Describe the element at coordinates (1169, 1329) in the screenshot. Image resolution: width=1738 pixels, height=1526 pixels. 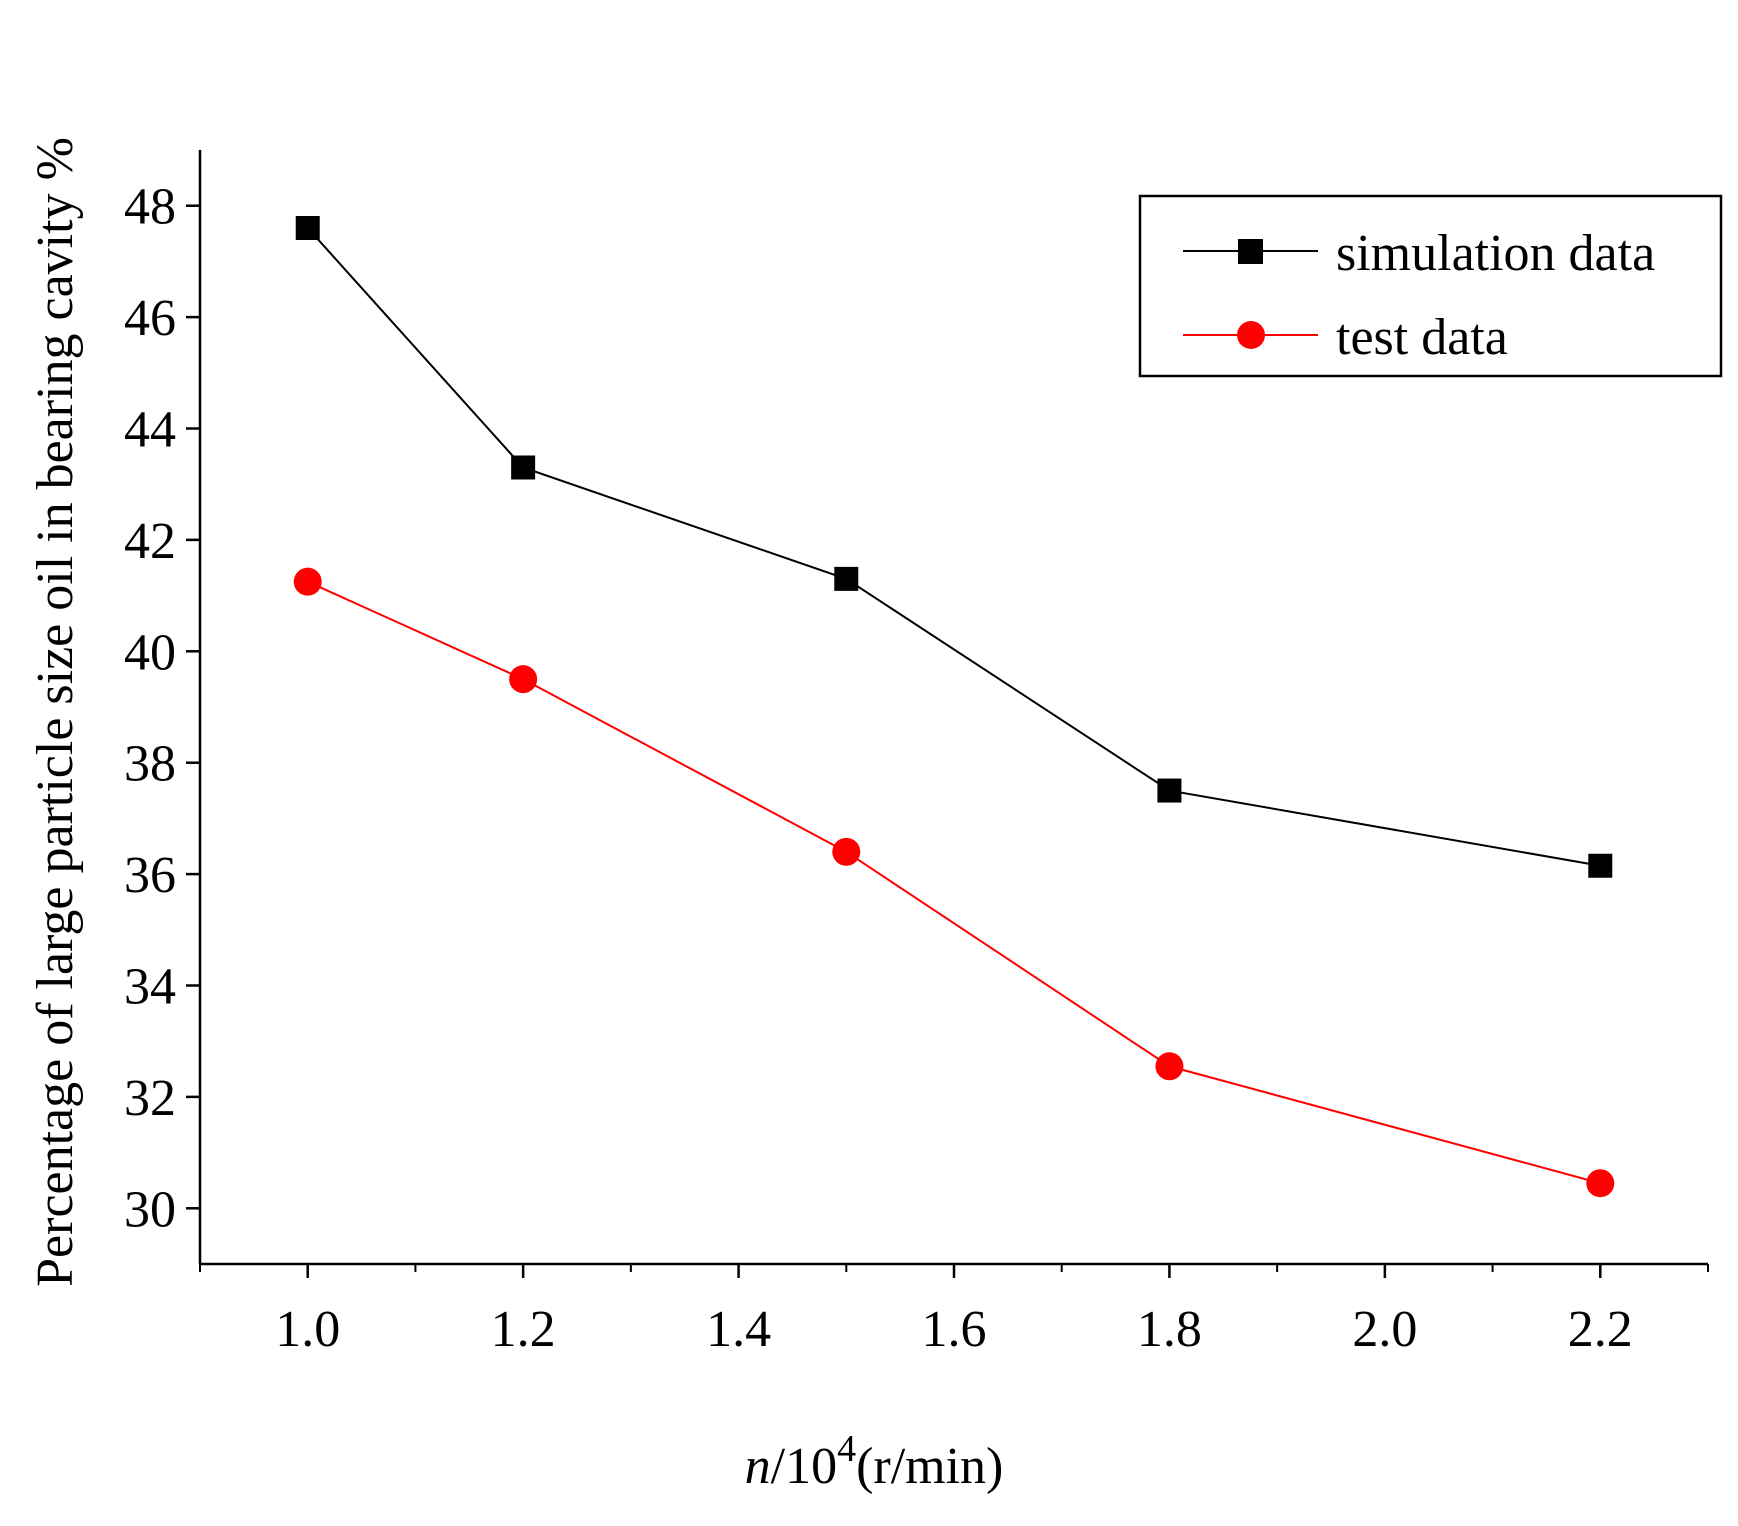
I see `x-tick-label: 1.8` at that location.